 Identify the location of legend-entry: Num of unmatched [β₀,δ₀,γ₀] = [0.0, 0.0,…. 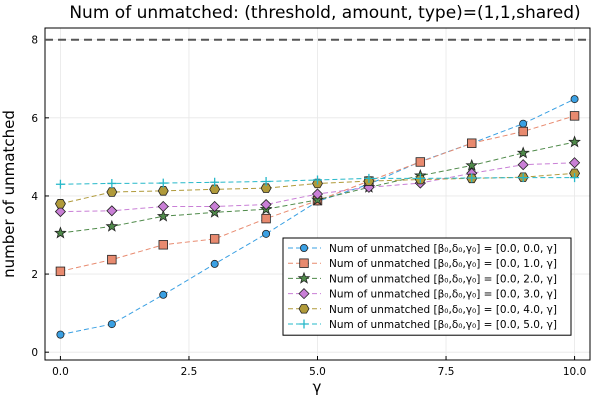
(422, 249).